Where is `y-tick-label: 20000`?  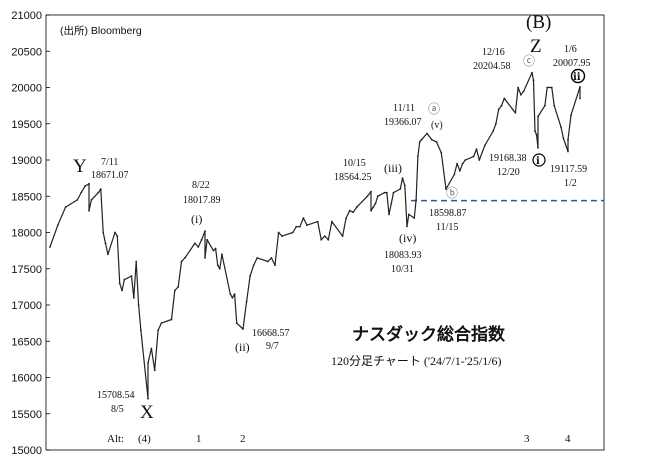 y-tick-label: 20000 is located at coordinates (26, 89).